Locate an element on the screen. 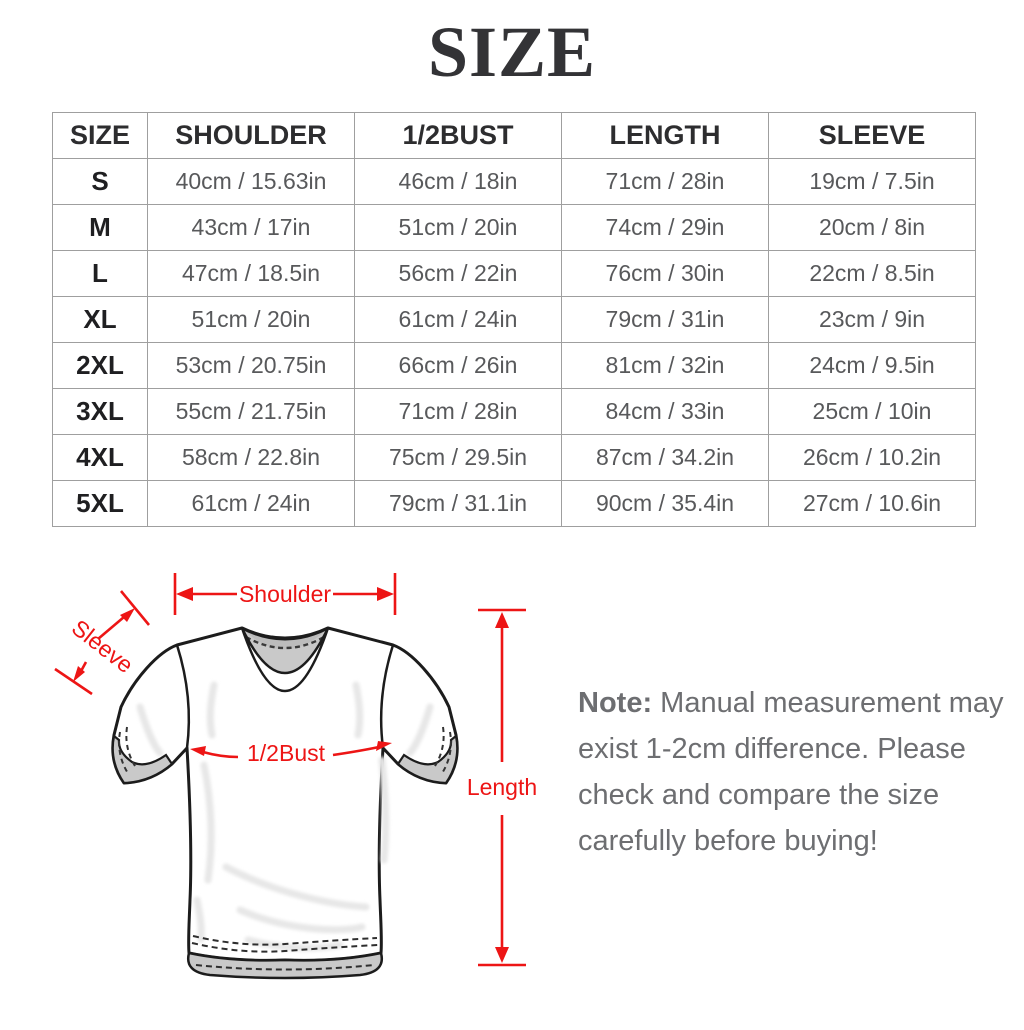 The image size is (1024, 1030). hem is located at coordinates (285, 957).